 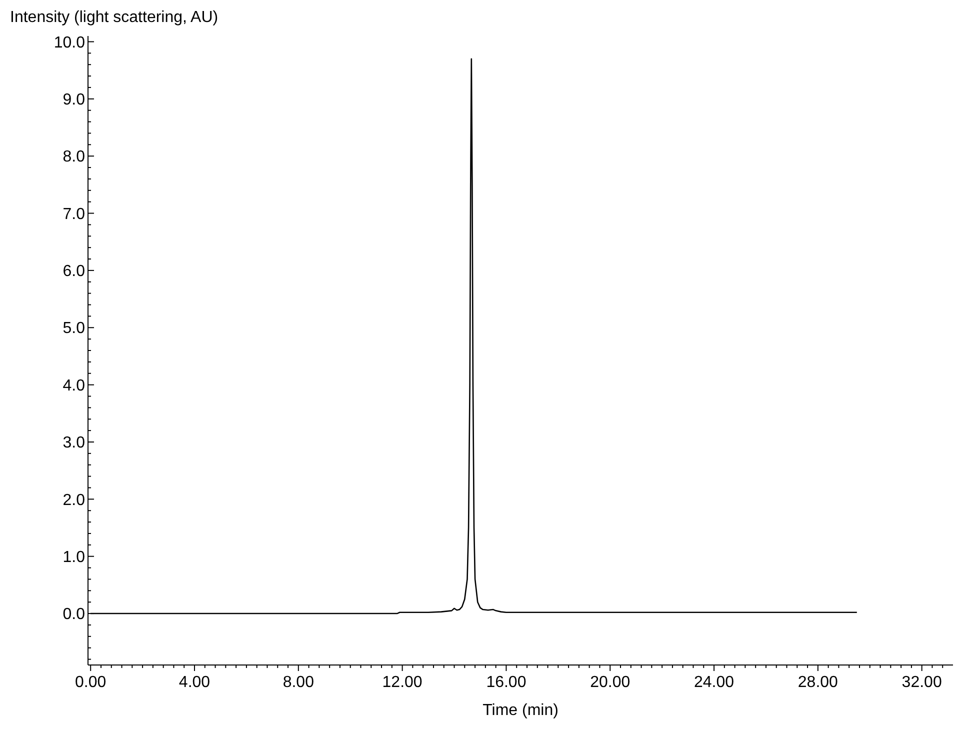 What do you see at coordinates (818, 682) in the screenshot?
I see `x-tick-label: 28.00` at bounding box center [818, 682].